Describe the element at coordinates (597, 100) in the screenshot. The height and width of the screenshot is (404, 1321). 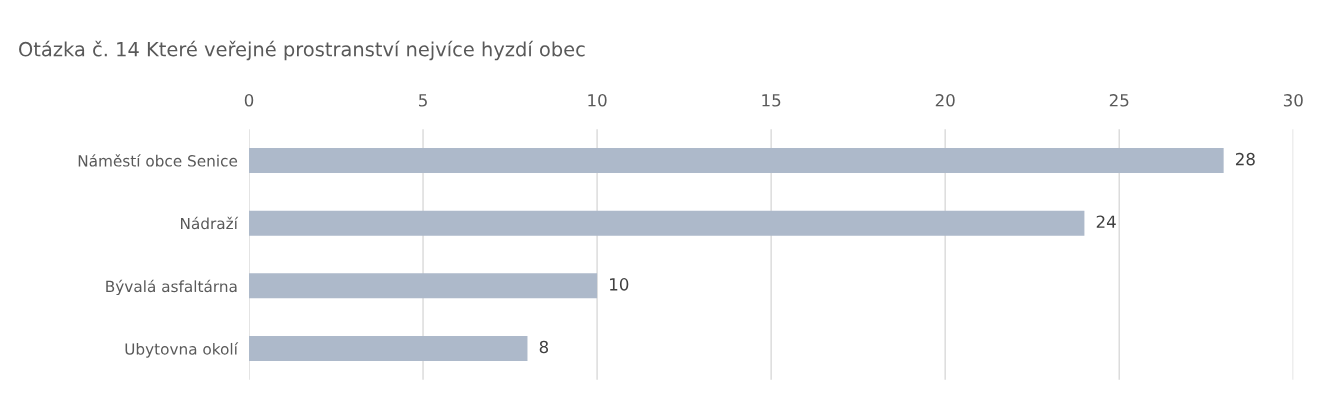
I see `x-tick-label: 10` at that location.